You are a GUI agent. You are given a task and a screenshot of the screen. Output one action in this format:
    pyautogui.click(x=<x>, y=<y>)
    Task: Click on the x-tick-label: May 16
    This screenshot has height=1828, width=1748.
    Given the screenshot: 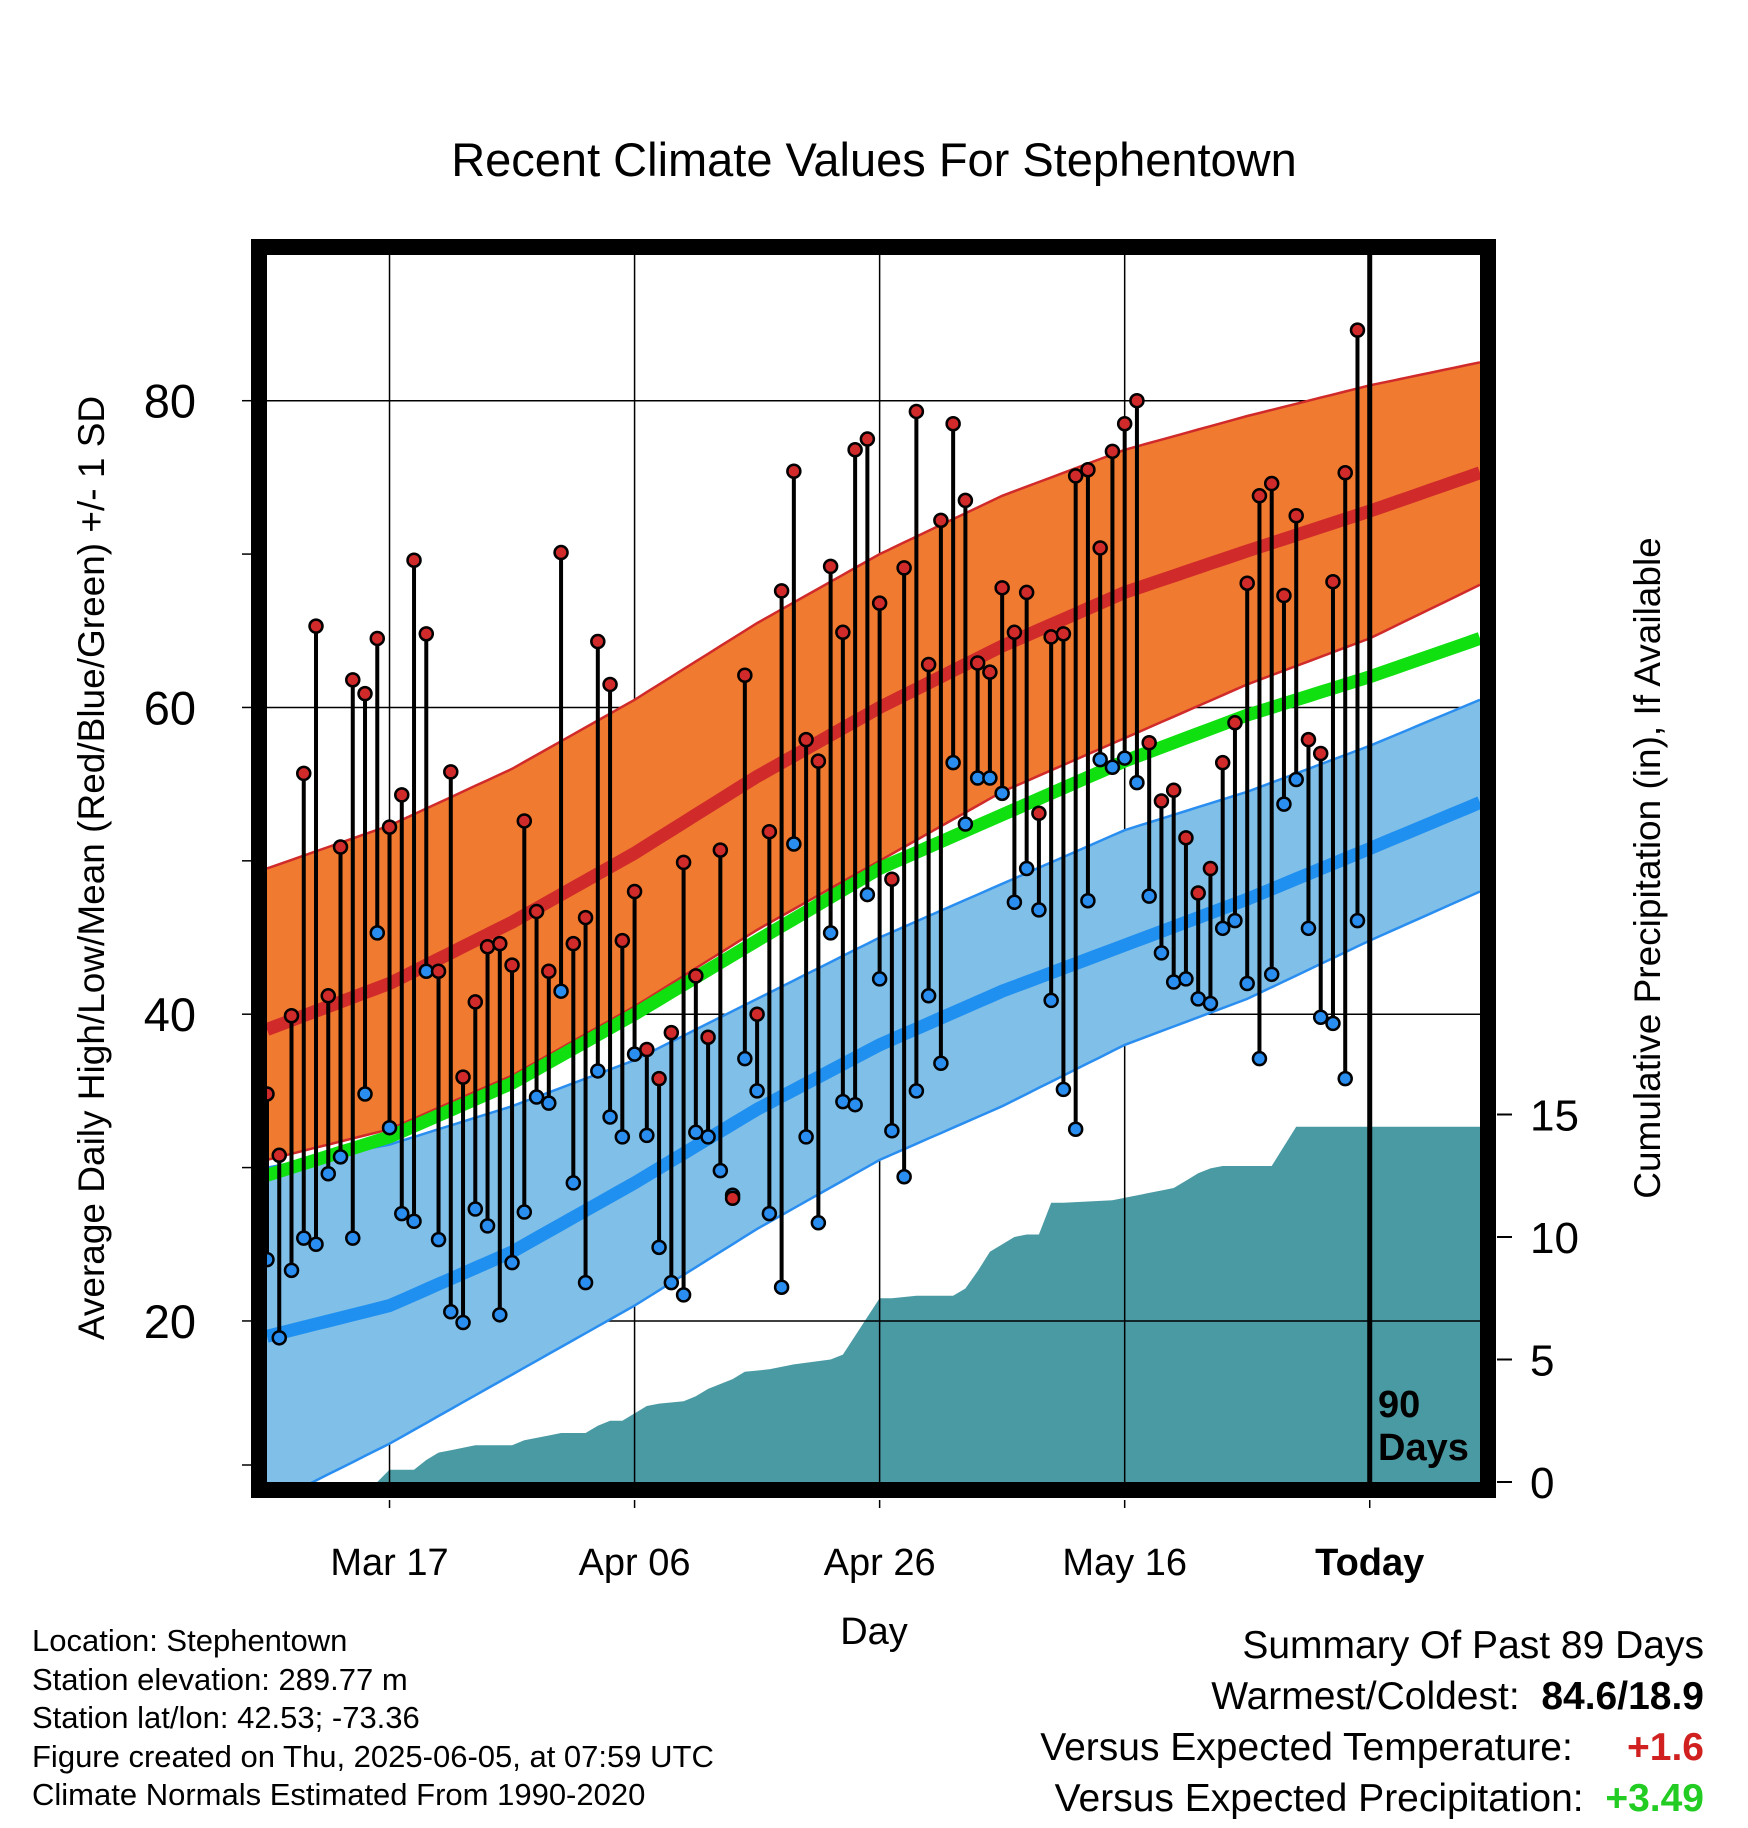 What is the action you would take?
    pyautogui.click(x=1124, y=1563)
    